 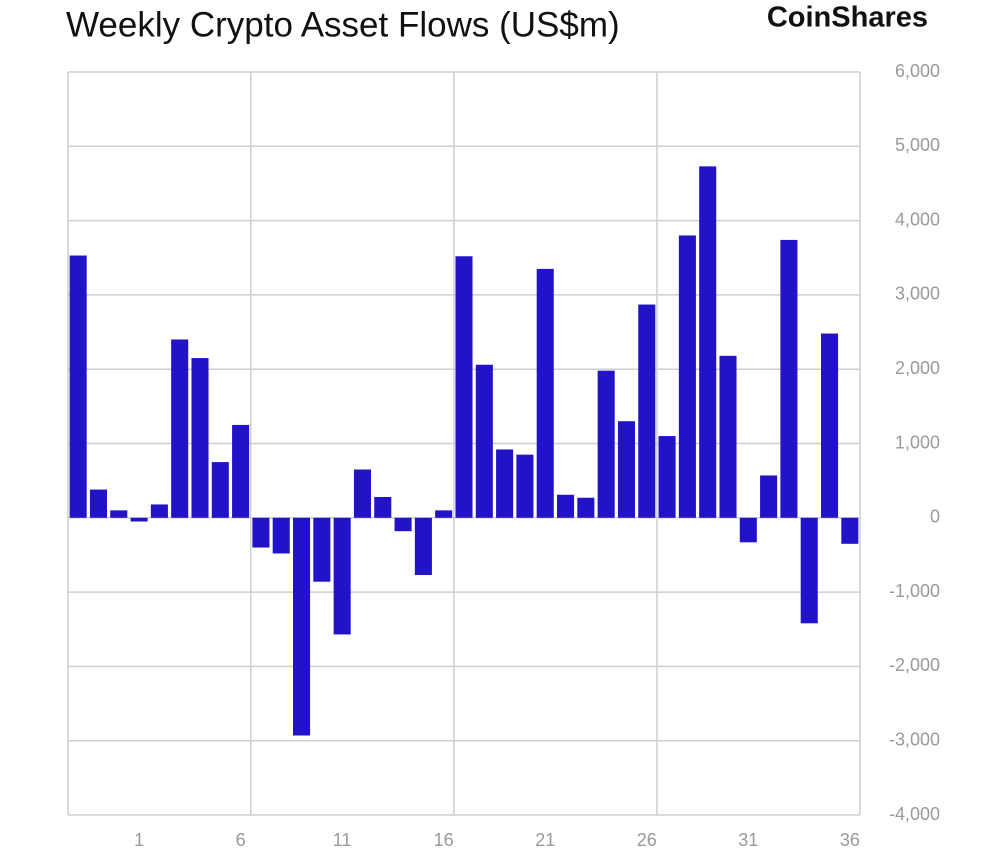 What do you see at coordinates (914, 665) in the screenshot?
I see `y-tick-label: -2,000` at bounding box center [914, 665].